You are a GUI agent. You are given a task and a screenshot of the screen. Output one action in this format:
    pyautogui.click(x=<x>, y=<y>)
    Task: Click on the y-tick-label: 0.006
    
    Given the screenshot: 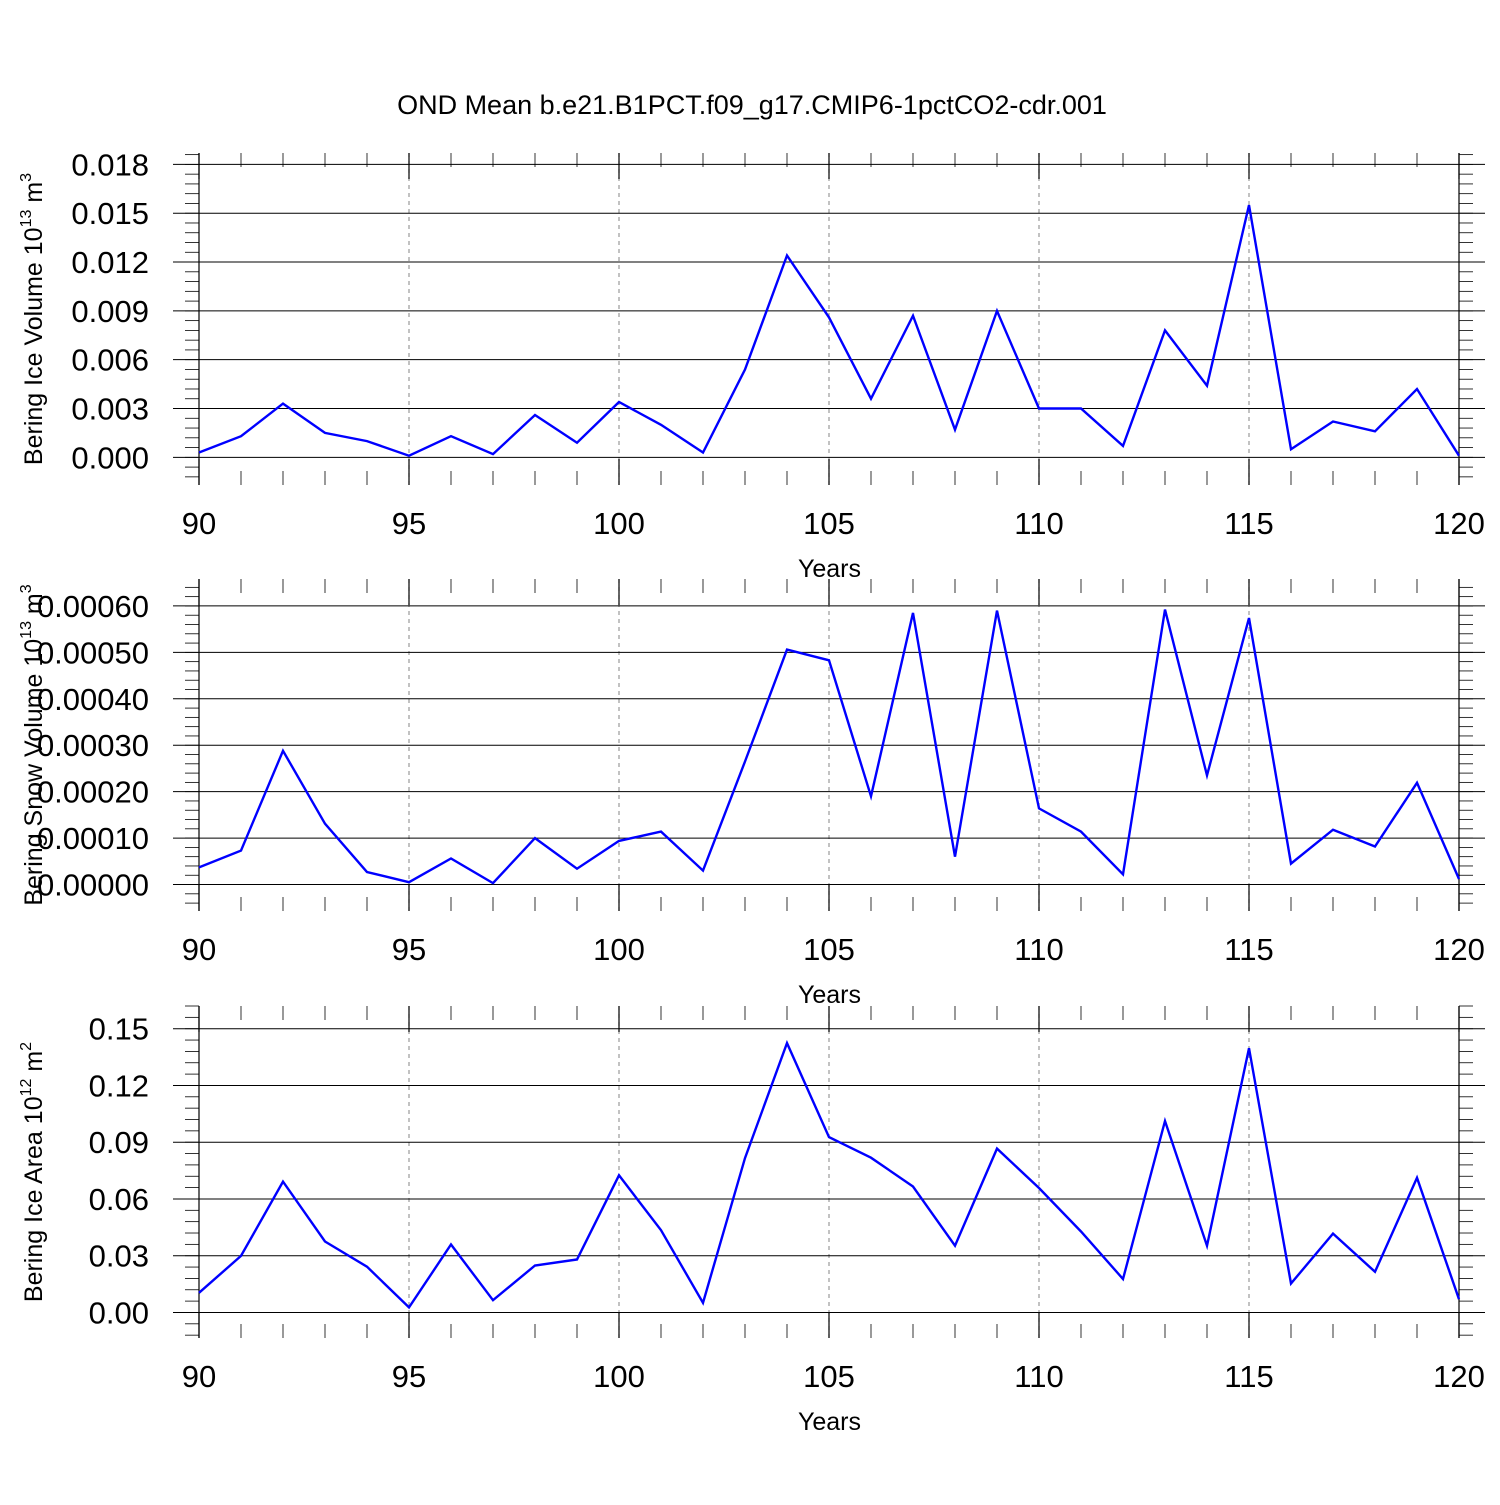 What is the action you would take?
    pyautogui.click(x=110, y=360)
    